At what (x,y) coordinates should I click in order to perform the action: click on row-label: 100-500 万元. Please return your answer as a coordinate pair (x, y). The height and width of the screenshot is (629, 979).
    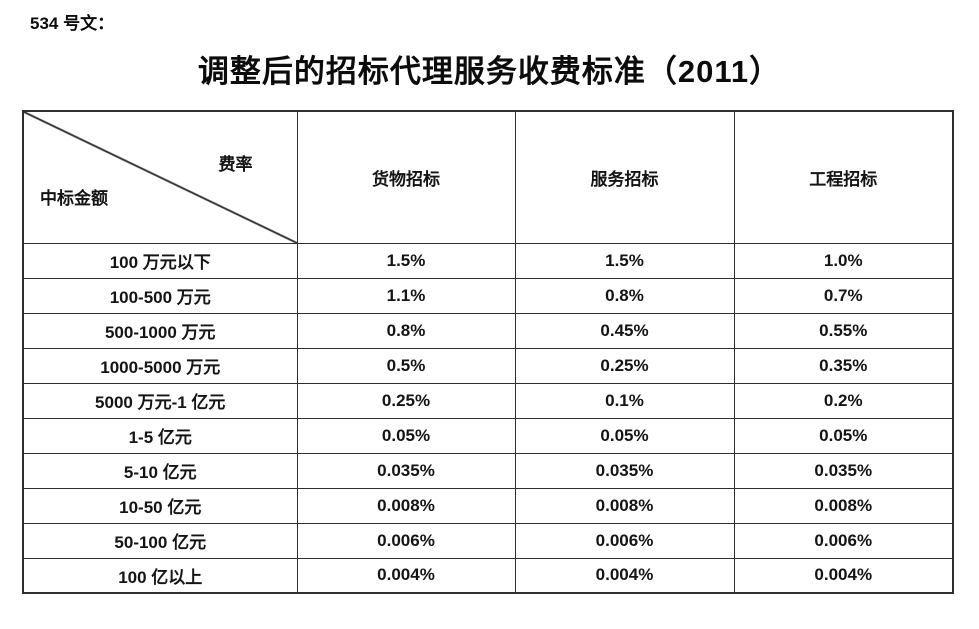
    Looking at the image, I should click on (160, 295).